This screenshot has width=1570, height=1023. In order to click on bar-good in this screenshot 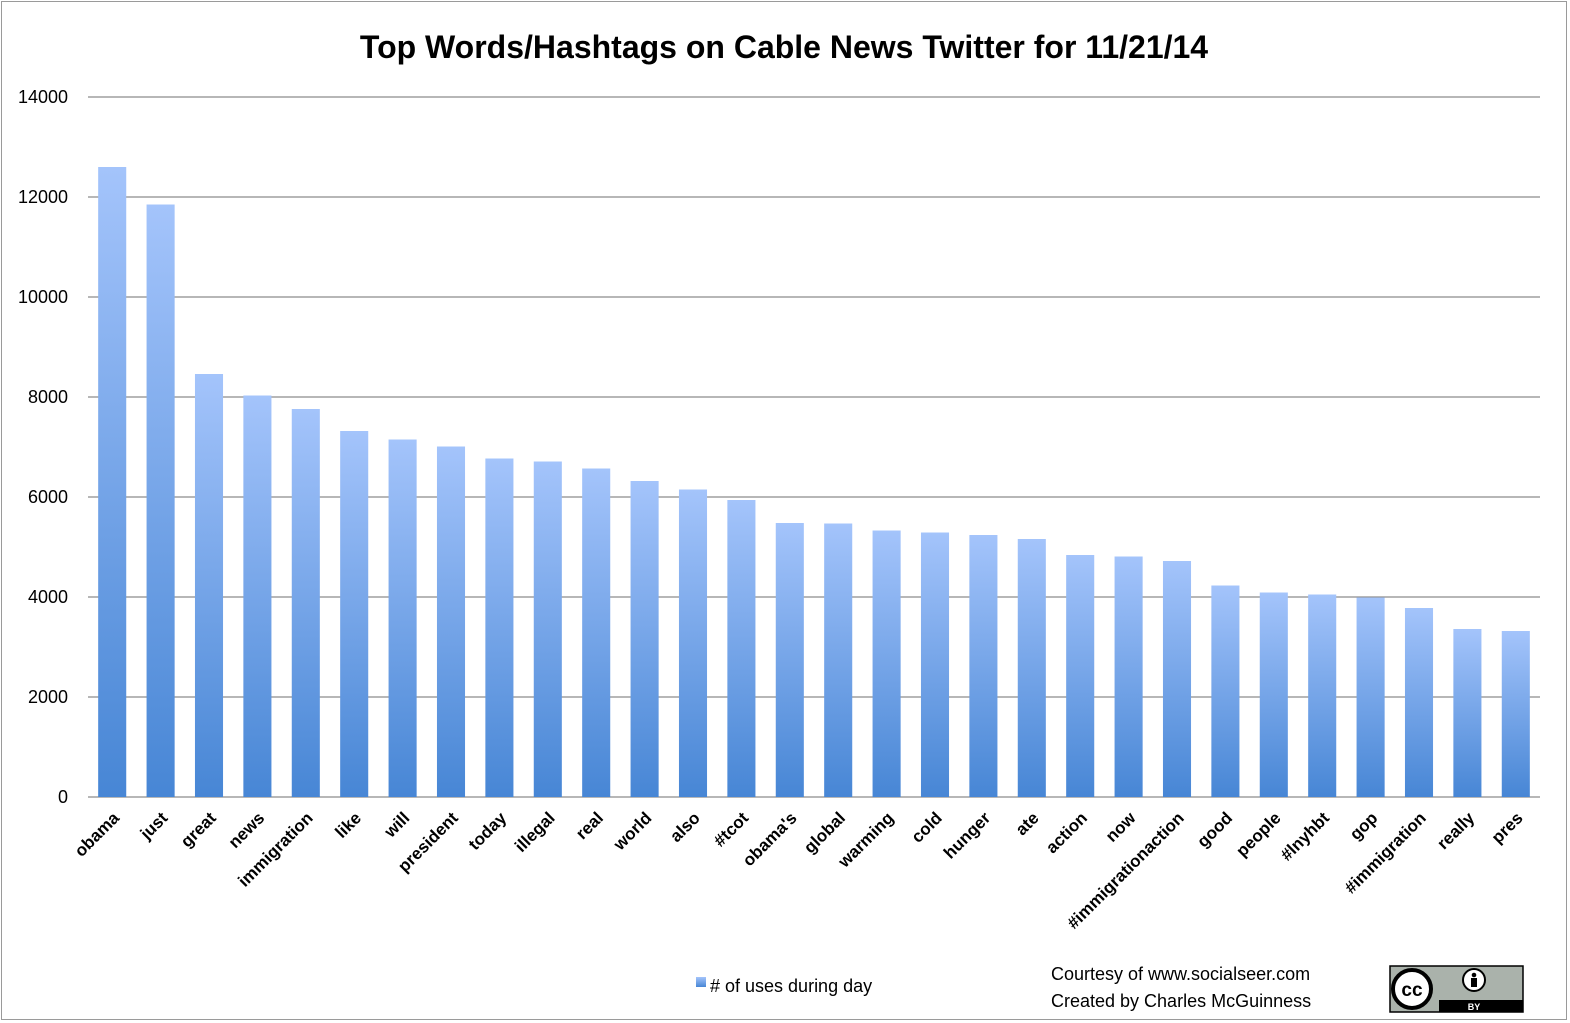, I will do `click(1225, 691)`.